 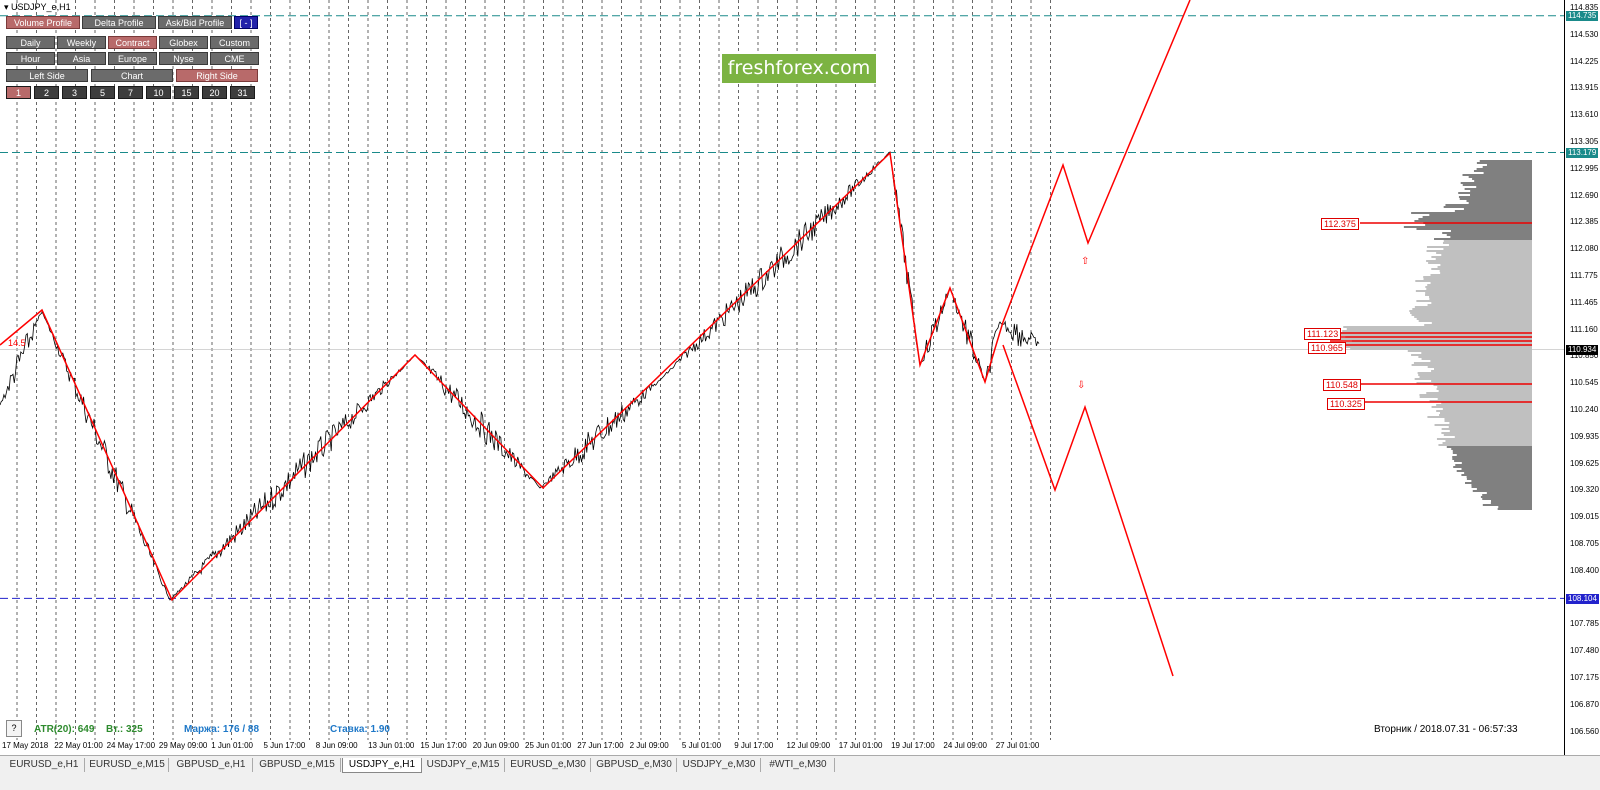 What do you see at coordinates (246, 22) in the screenshot?
I see `tab-------button: [ - ]` at bounding box center [246, 22].